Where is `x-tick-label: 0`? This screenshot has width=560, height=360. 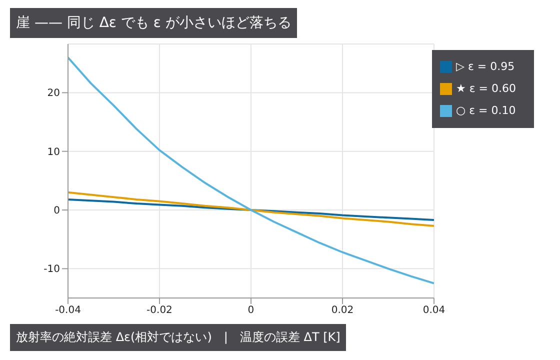 x-tick-label: 0 is located at coordinates (251, 310).